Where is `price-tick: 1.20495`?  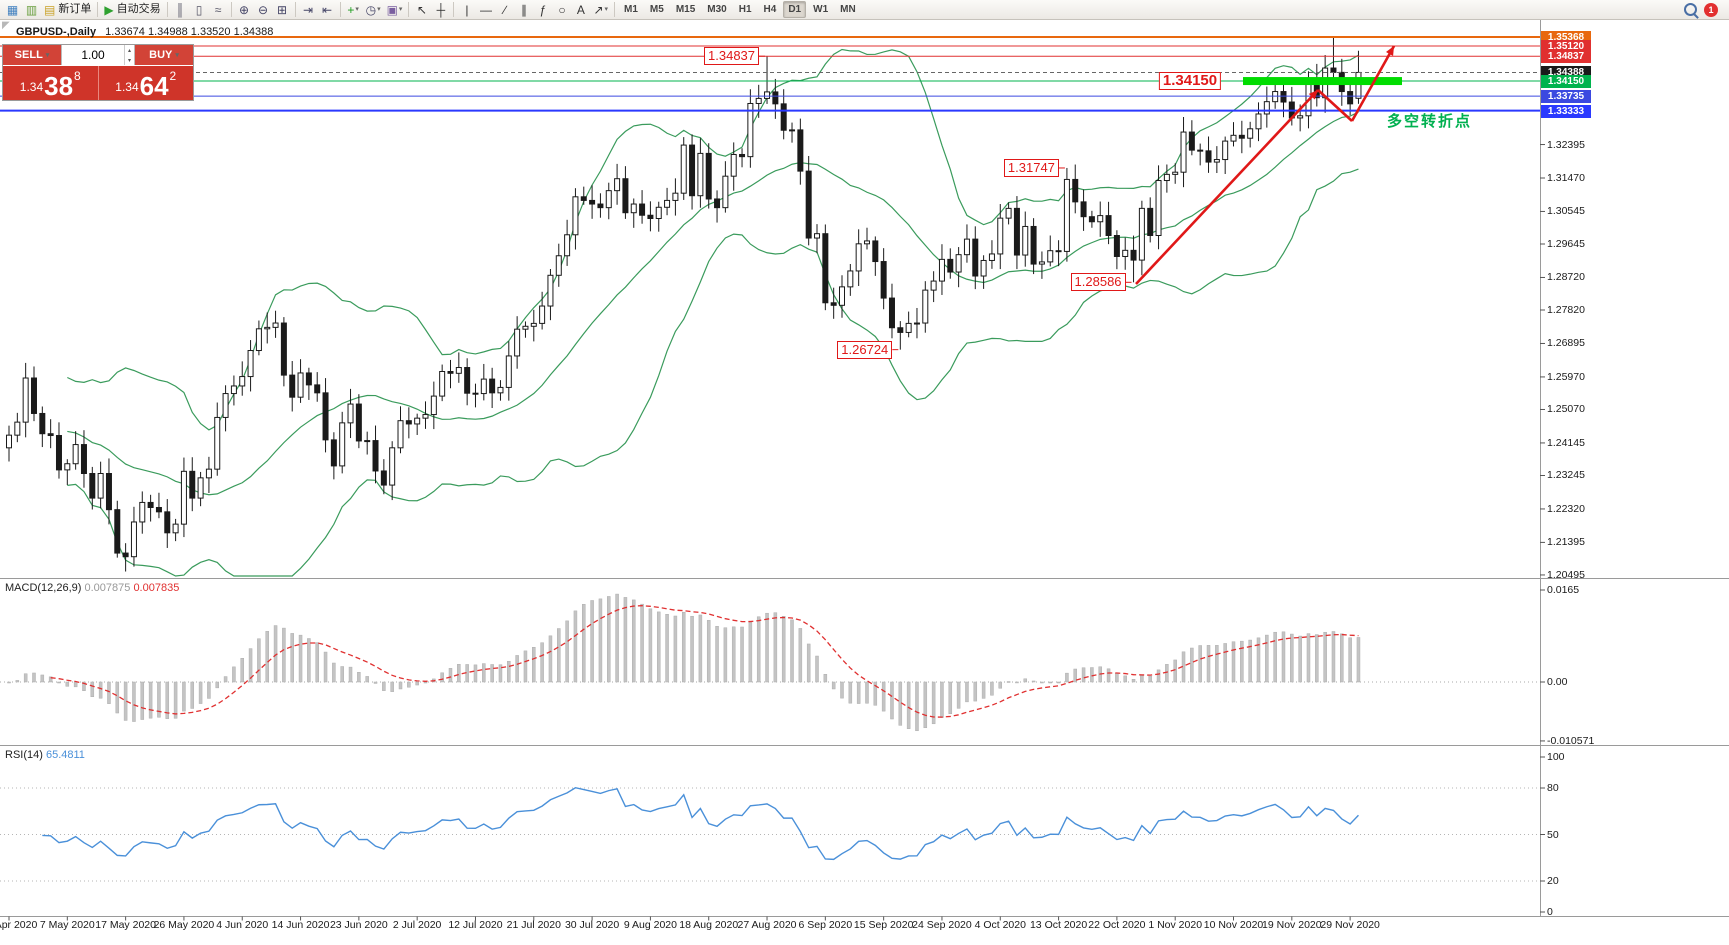 price-tick: 1.20495 is located at coordinates (1566, 574).